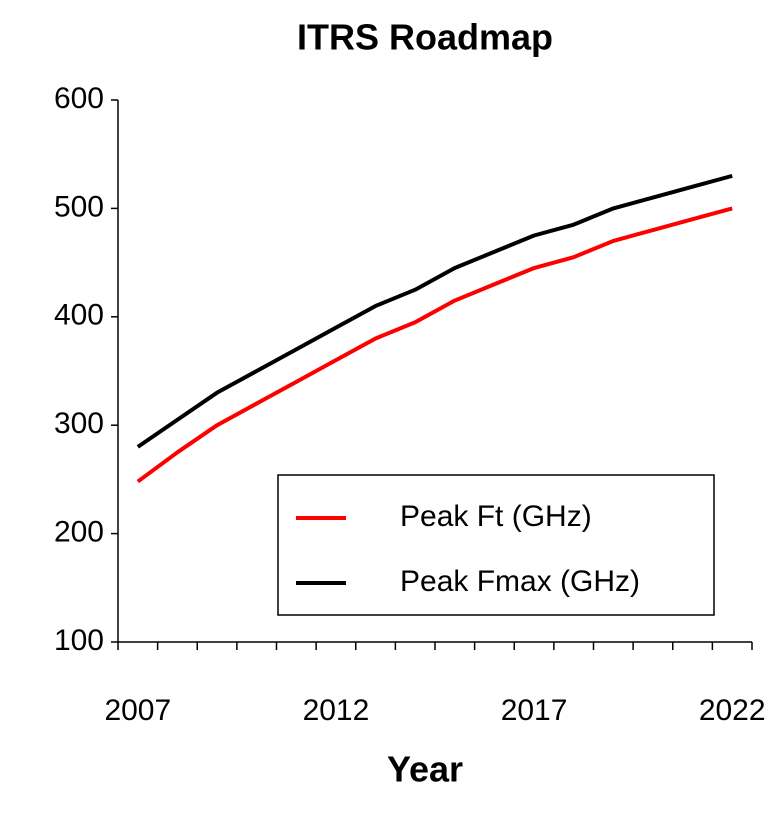 This screenshot has height=816, width=782. What do you see at coordinates (534, 710) in the screenshot?
I see `x-tick-label: 2017` at bounding box center [534, 710].